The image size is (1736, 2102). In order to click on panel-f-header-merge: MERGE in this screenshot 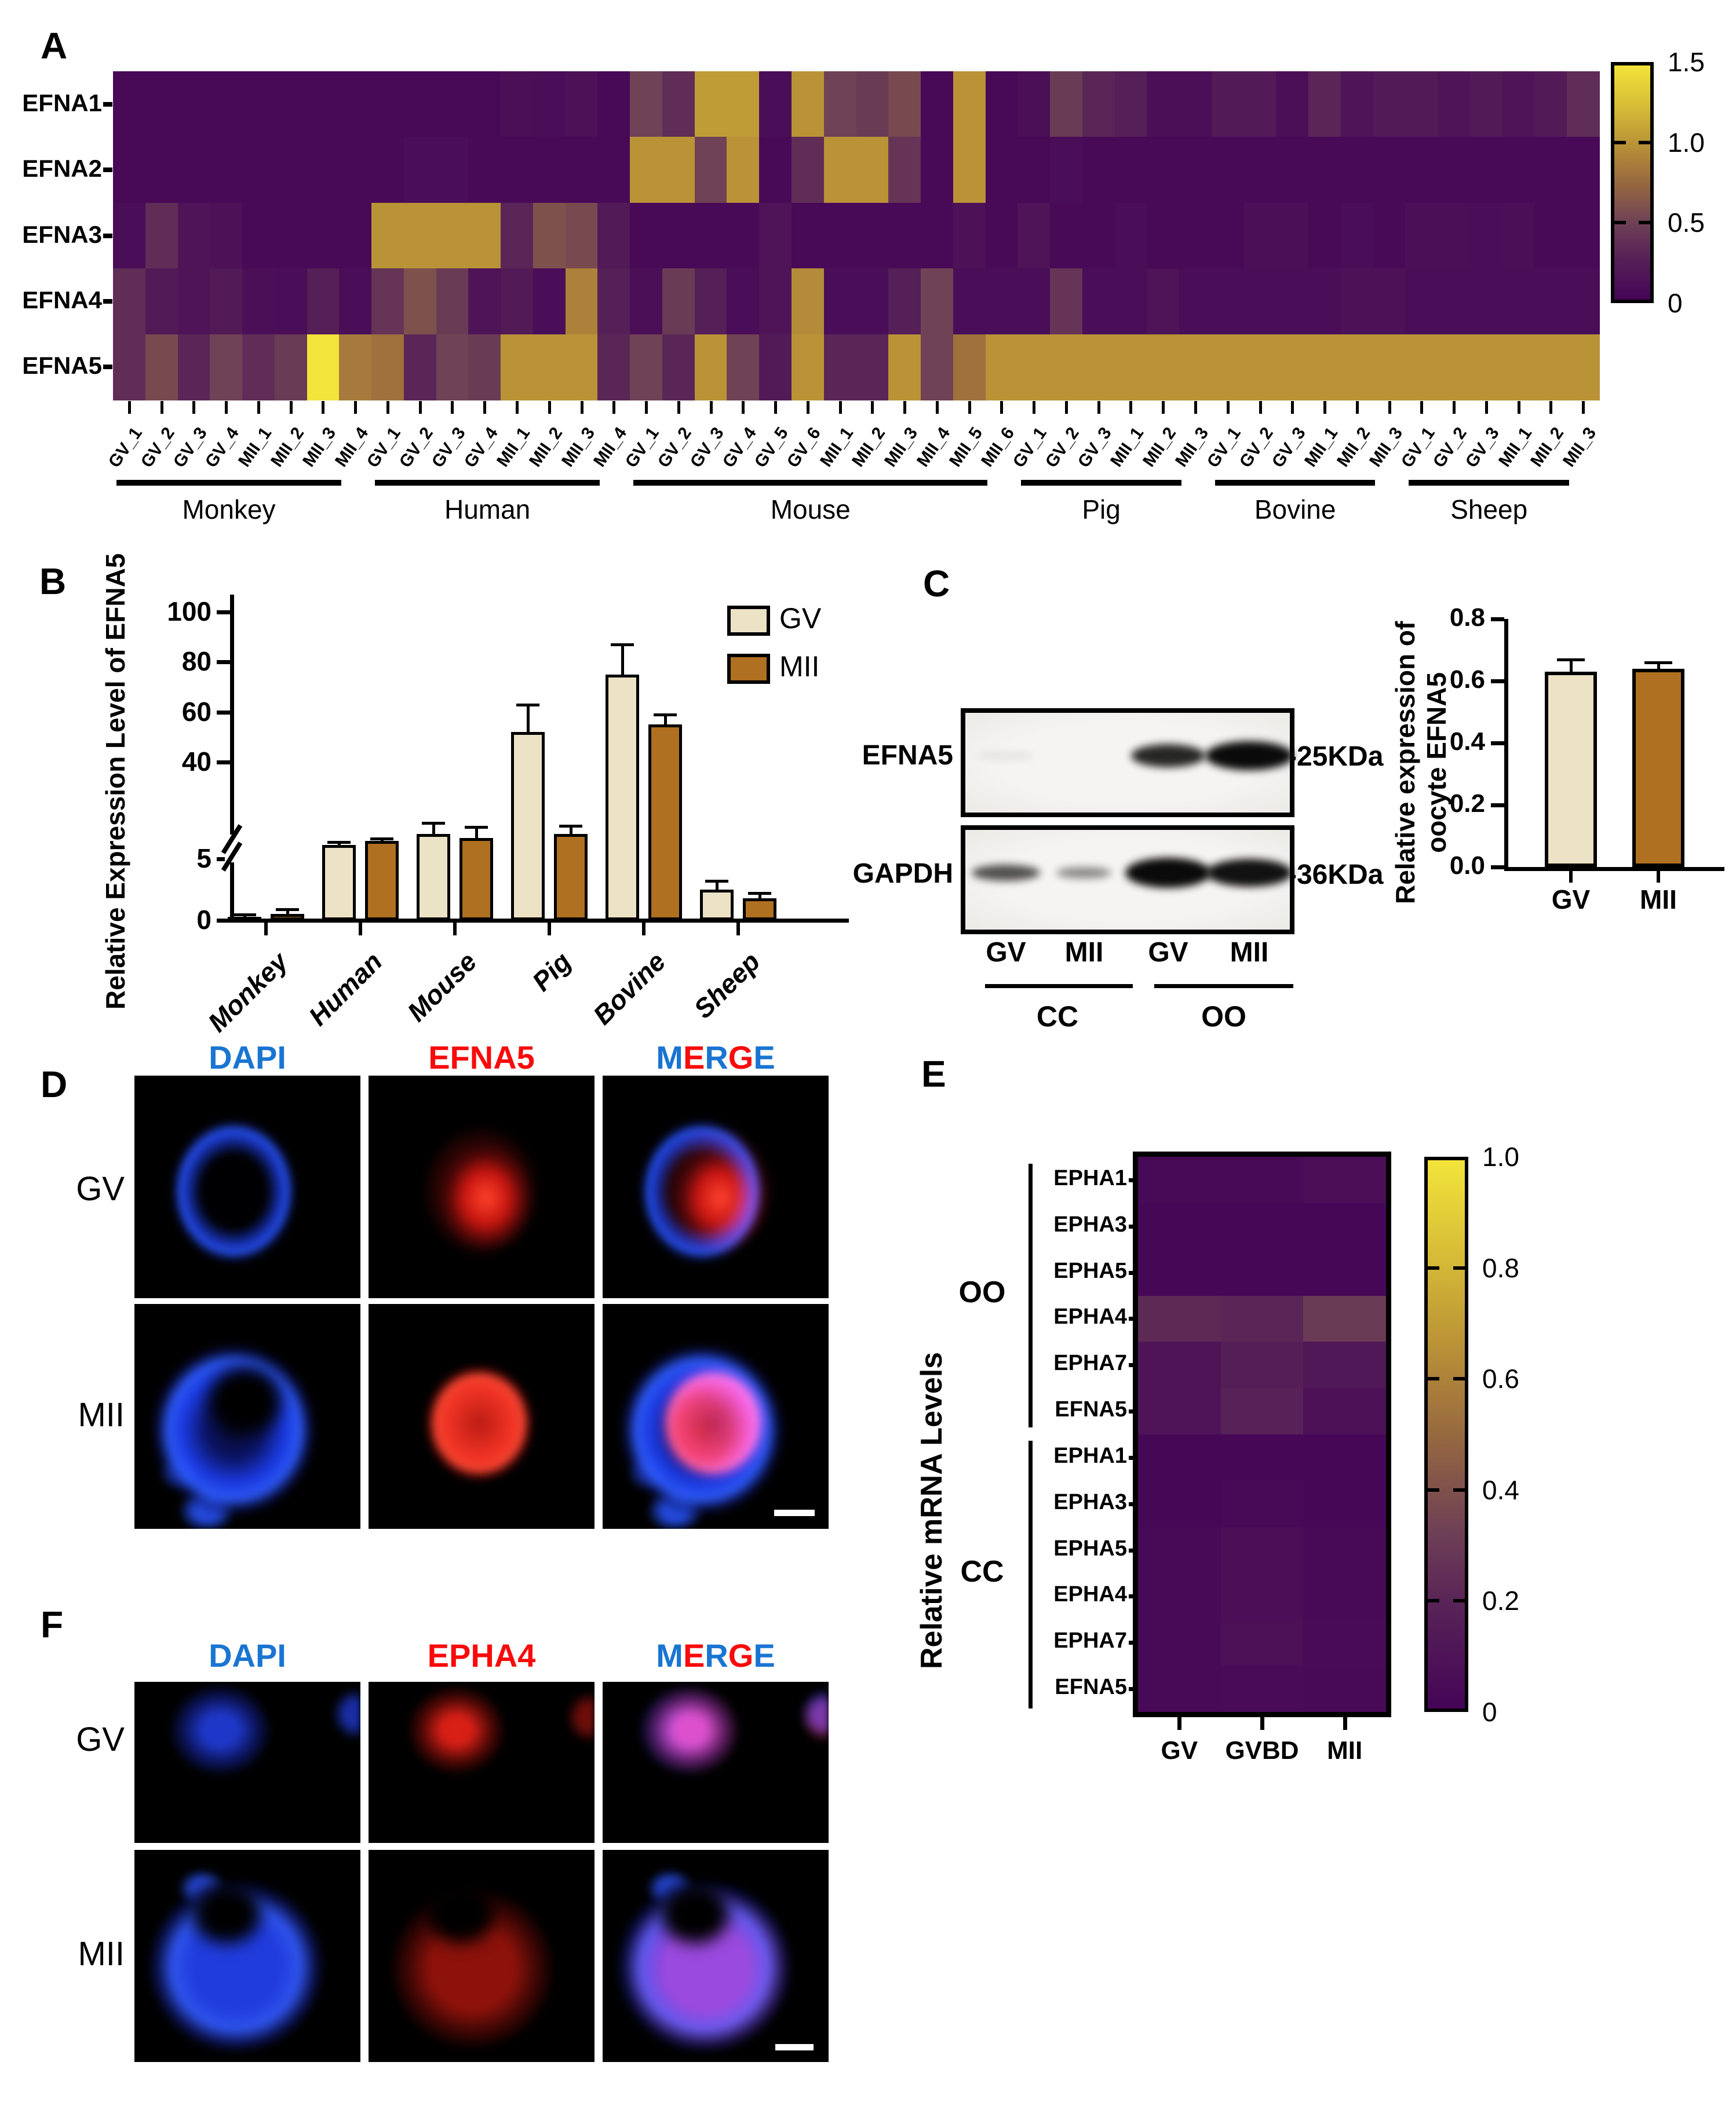, I will do `click(716, 1655)`.